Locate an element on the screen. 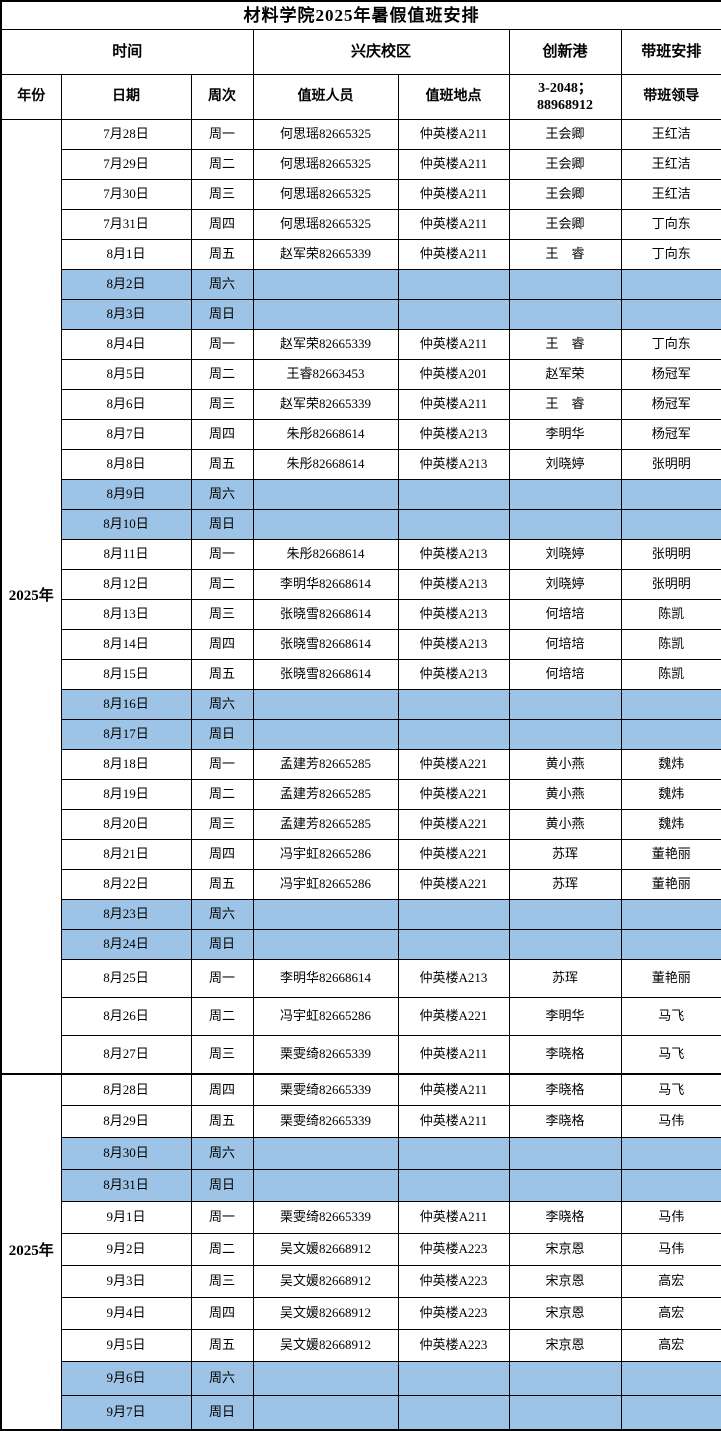 The image size is (721, 1431). cell-date: 9月2日 is located at coordinates (126, 1249).